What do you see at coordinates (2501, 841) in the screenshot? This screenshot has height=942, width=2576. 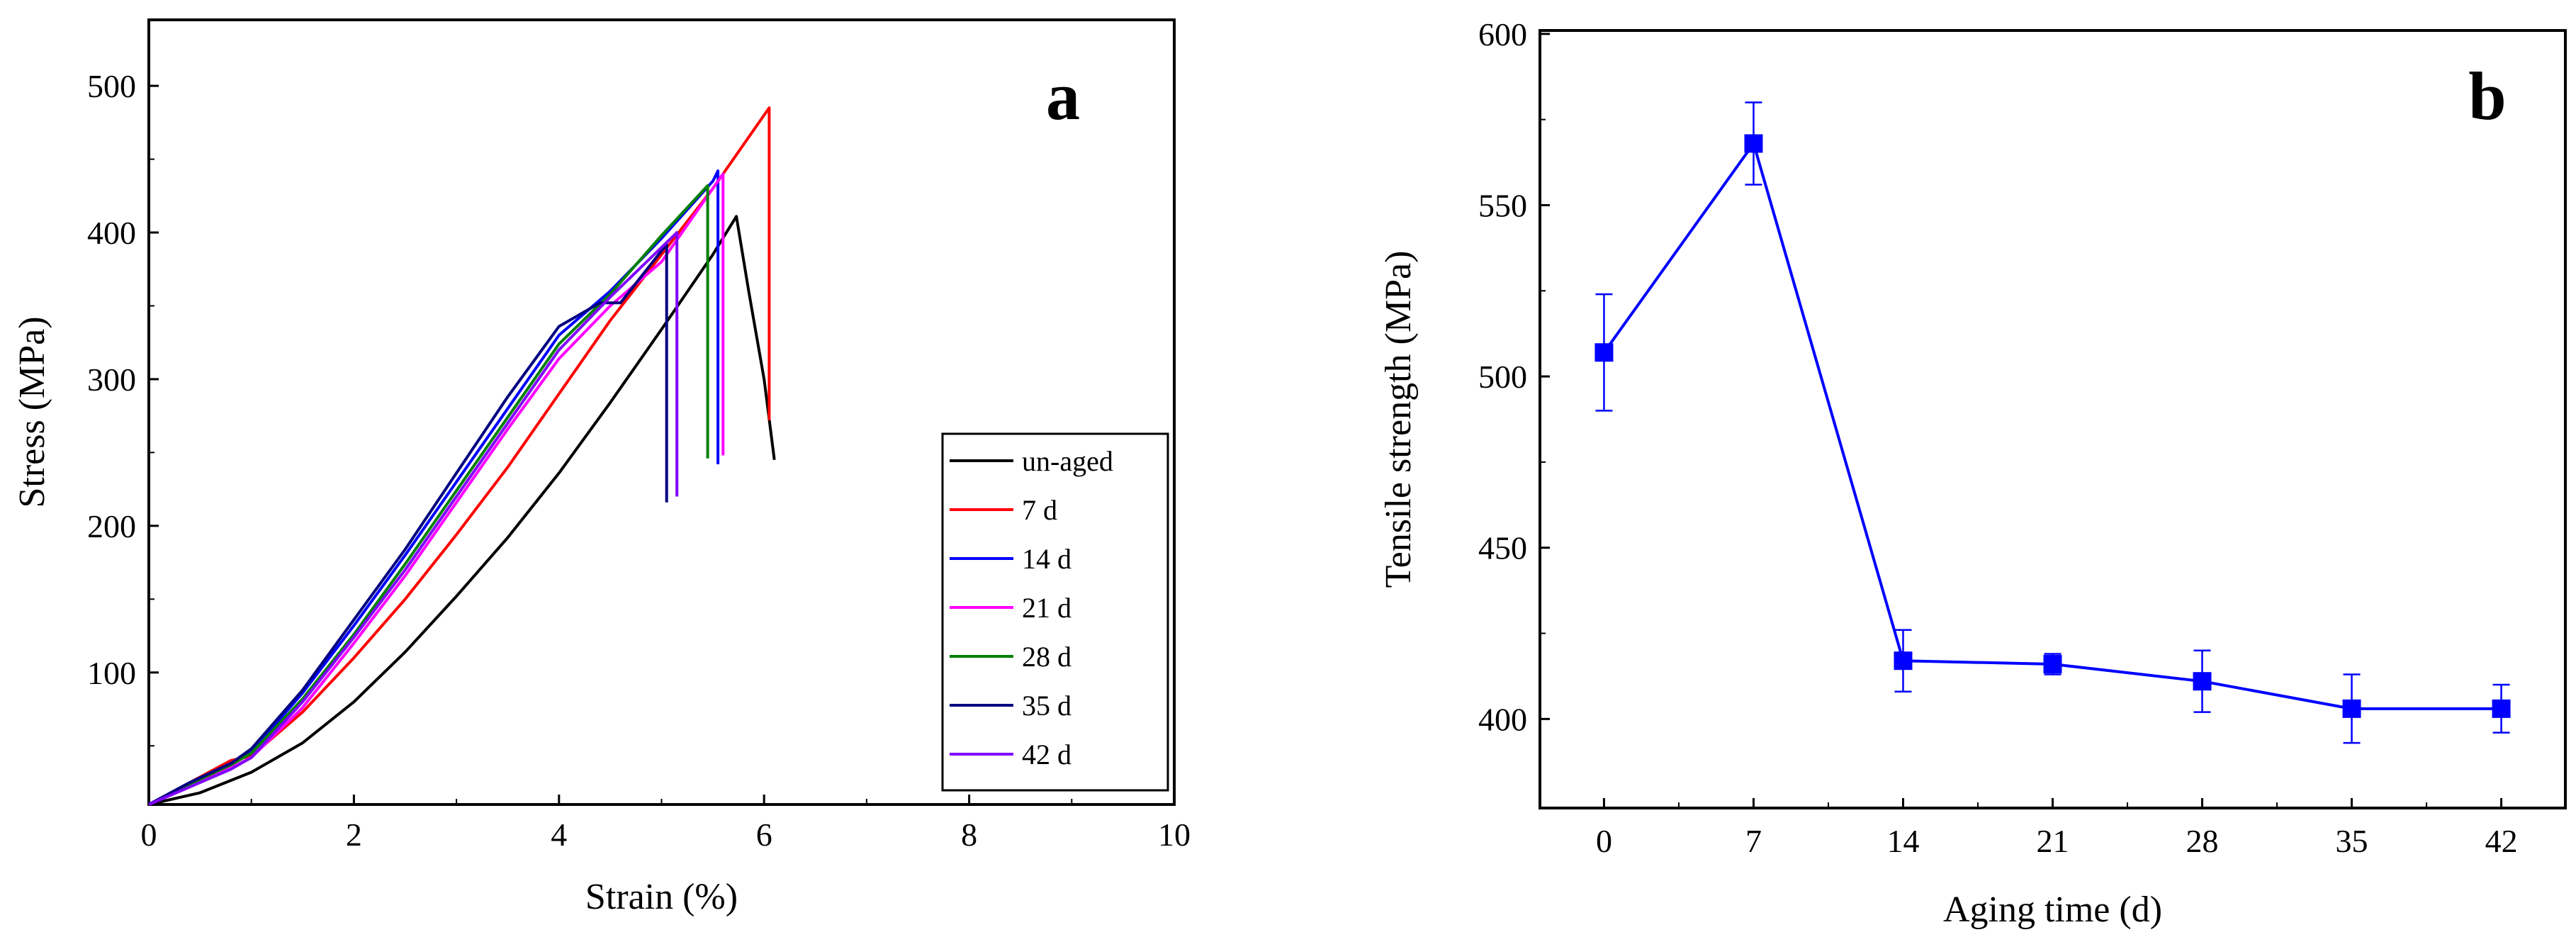 I see `x-tick-label-b: 42` at bounding box center [2501, 841].